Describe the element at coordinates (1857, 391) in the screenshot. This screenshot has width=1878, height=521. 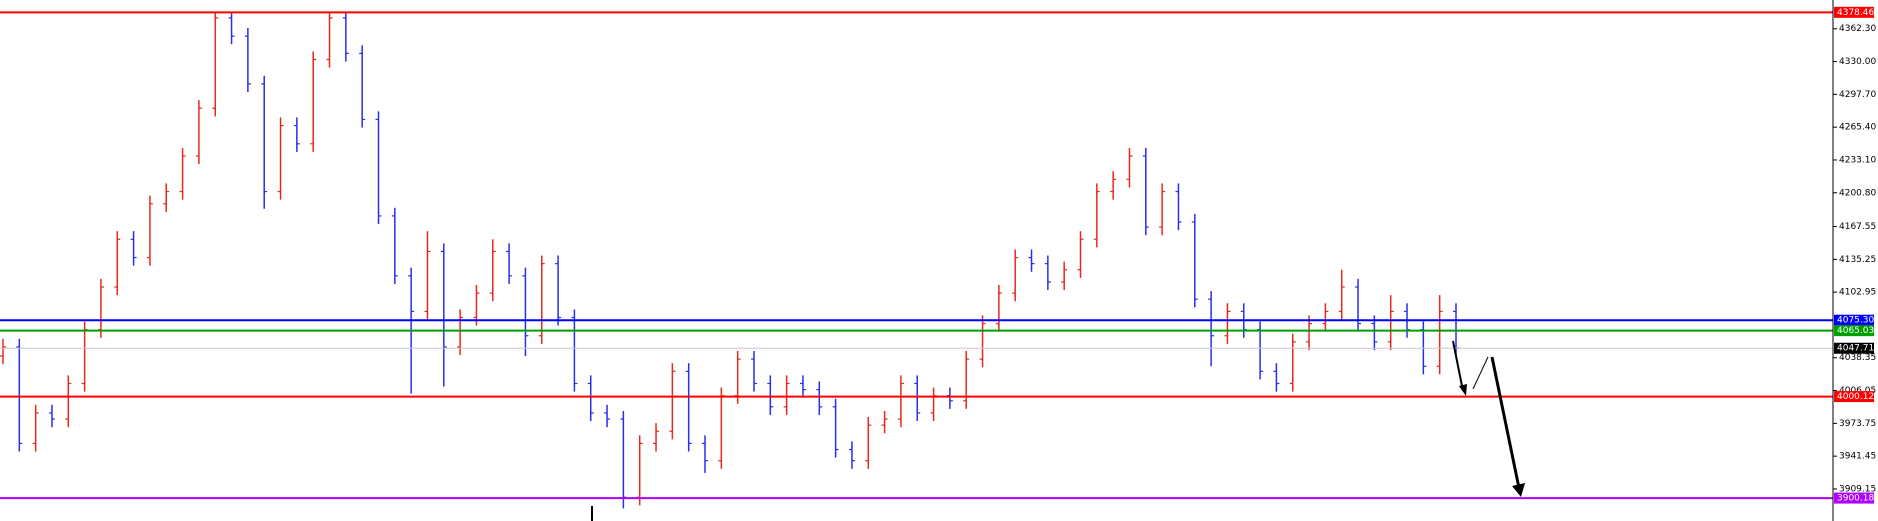
I see `y-tick-label: 4006.05` at that location.